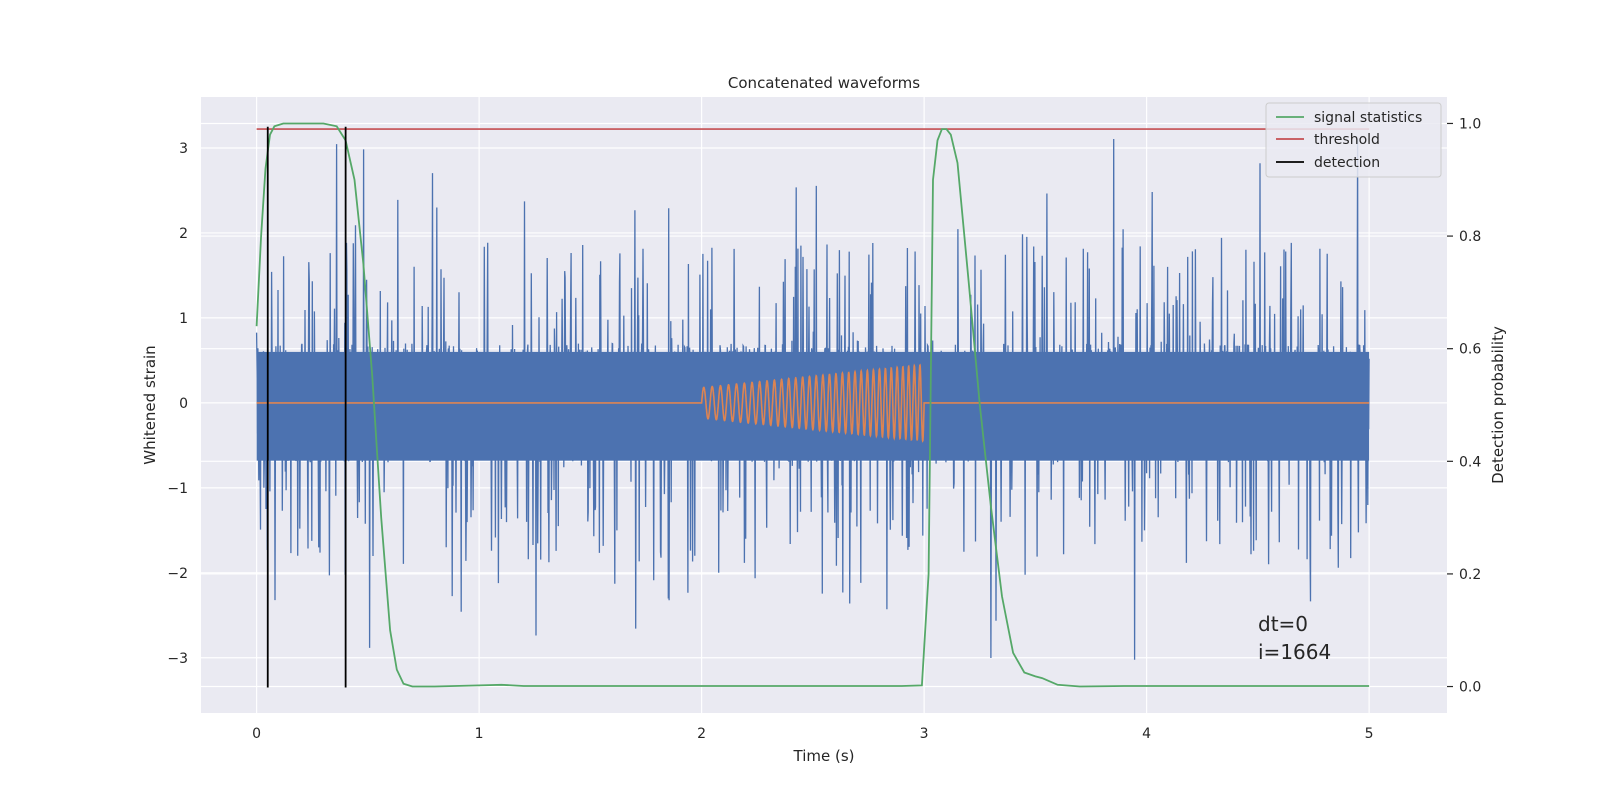 The image size is (1600, 800). What do you see at coordinates (924, 734) in the screenshot?
I see `x-tick-label: 3` at bounding box center [924, 734].